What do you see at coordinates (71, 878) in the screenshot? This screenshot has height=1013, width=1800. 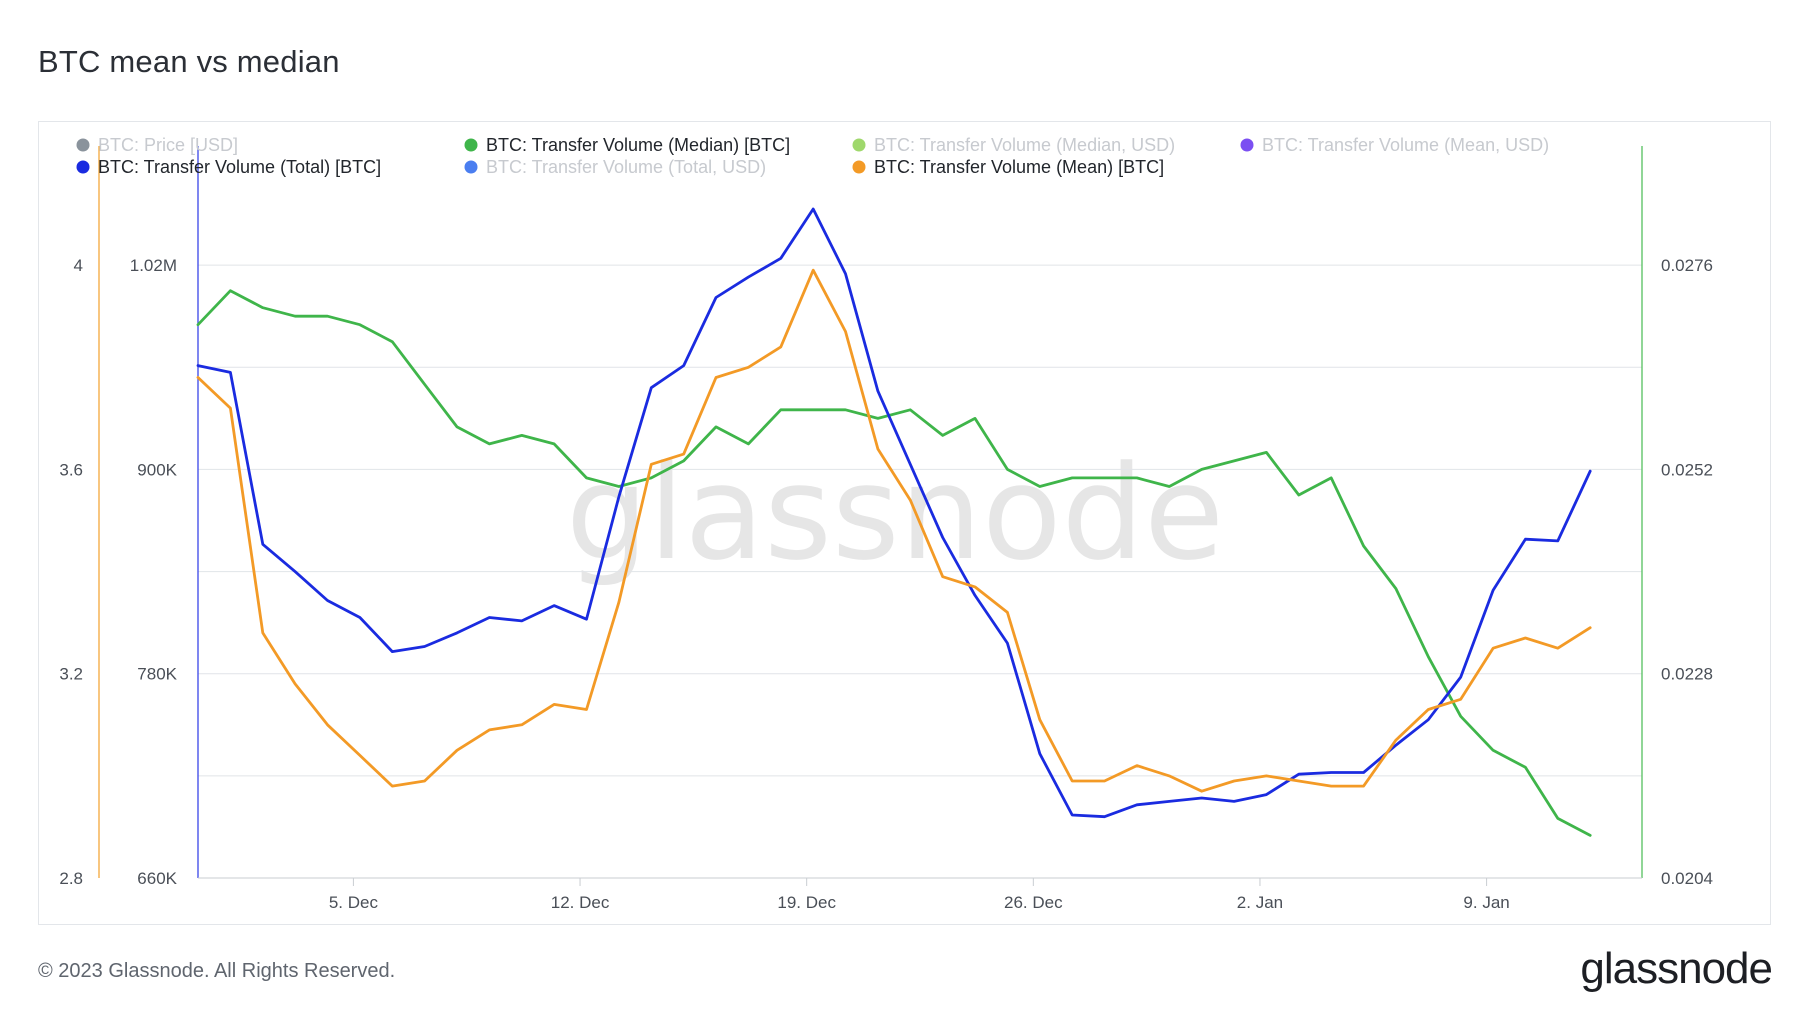 I see `mean-axis-tick-label: 2.8` at bounding box center [71, 878].